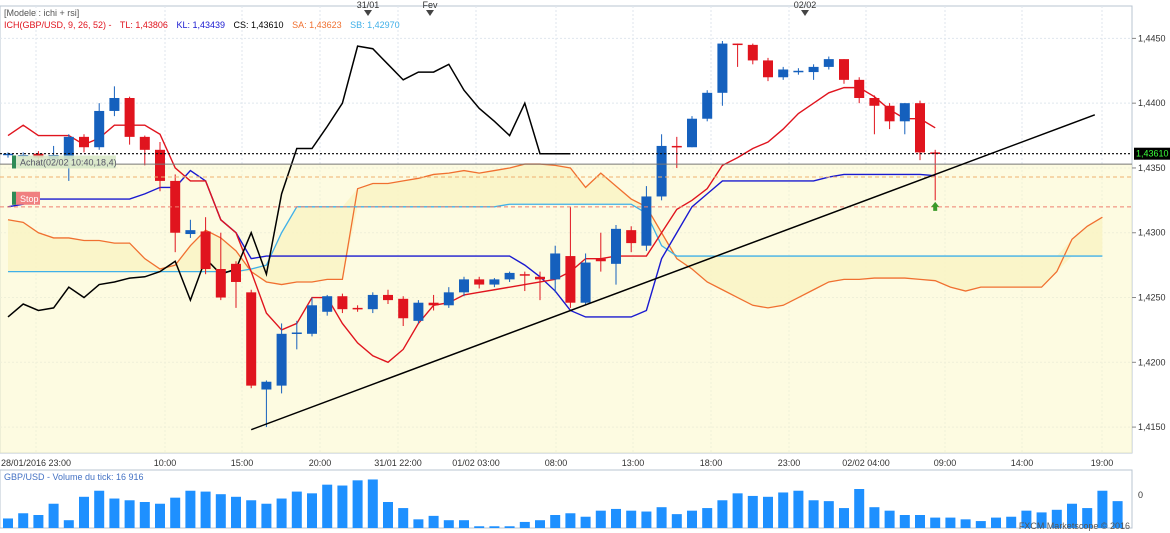  Describe the element at coordinates (711, 463) in the screenshot. I see `x-tick-label: 18:00` at that location.